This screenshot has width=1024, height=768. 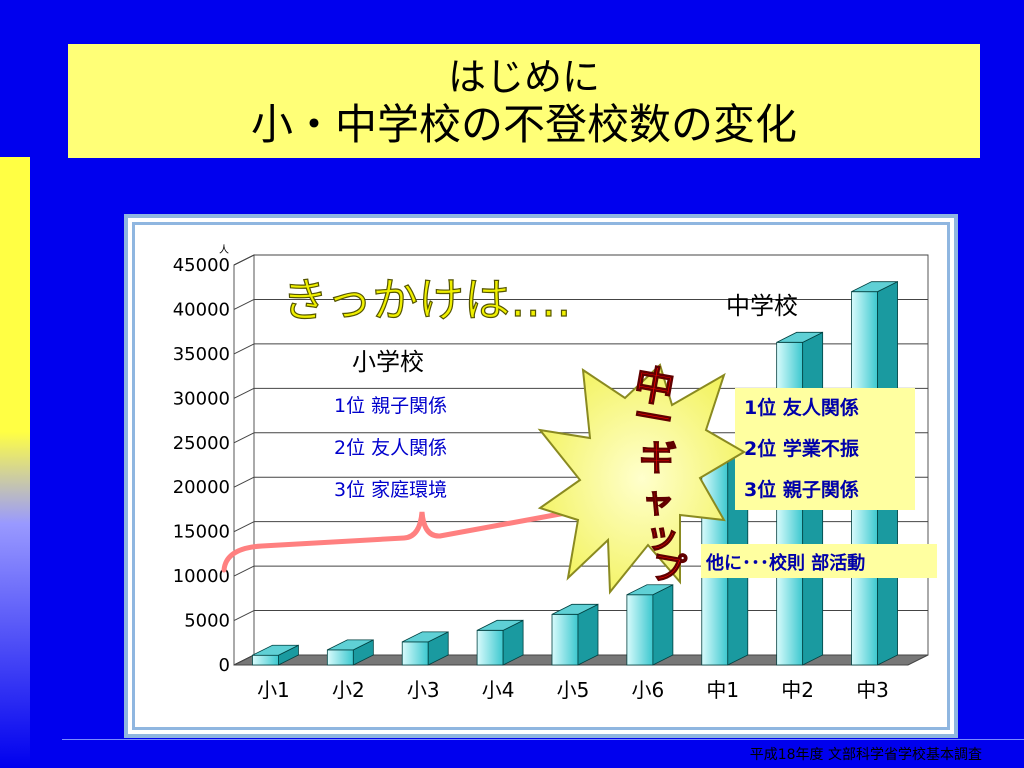 What do you see at coordinates (523, 77) in the screenshot?
I see `page-title: はじめに` at bounding box center [523, 77].